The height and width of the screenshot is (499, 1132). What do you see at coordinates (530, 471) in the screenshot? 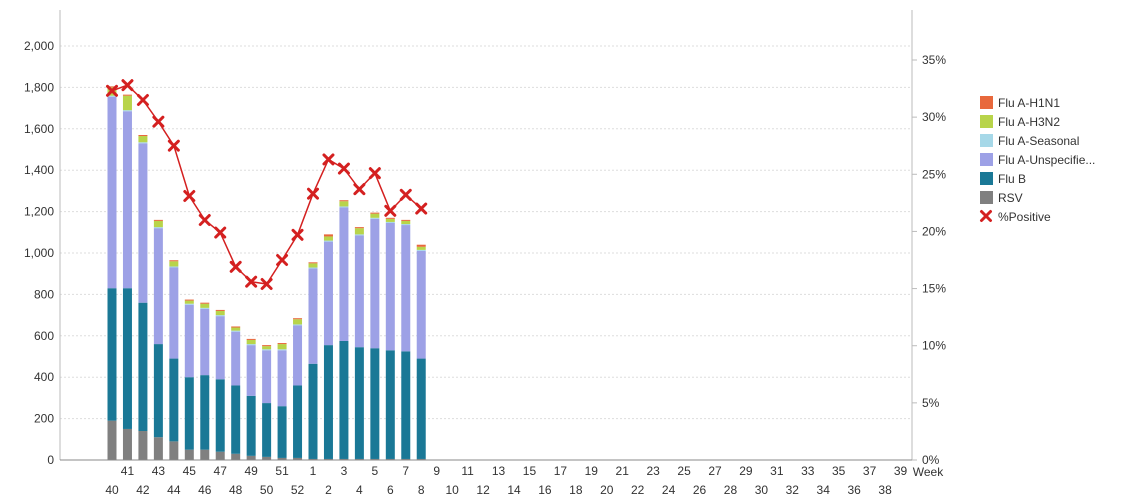
I see `x-tick-label: 15` at bounding box center [530, 471].